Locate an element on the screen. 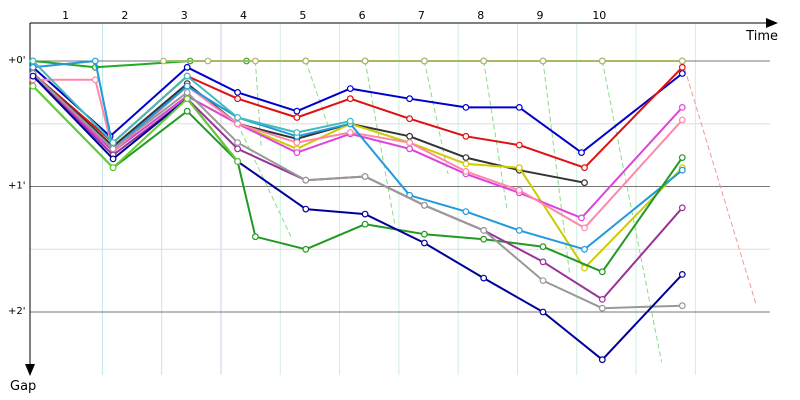  lap-label: 10 is located at coordinates (599, 15).